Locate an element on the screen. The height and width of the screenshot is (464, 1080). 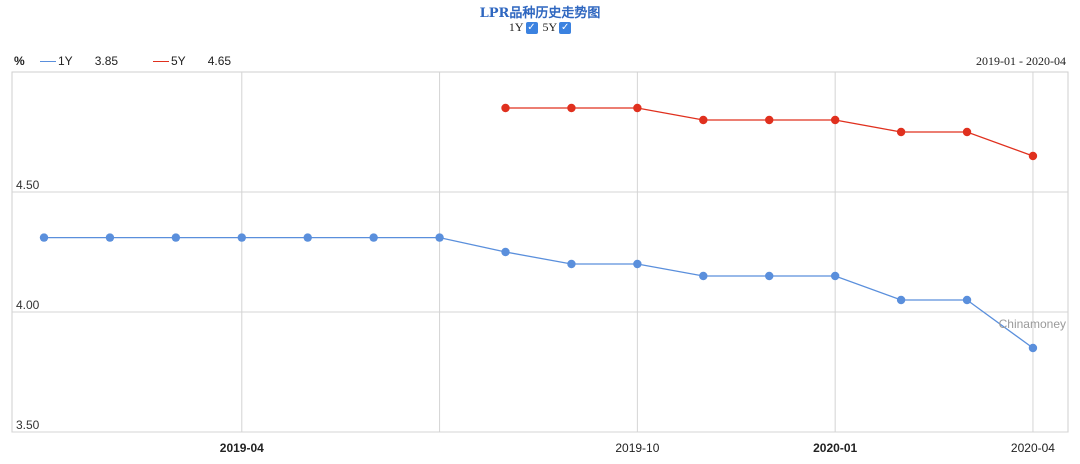
legend-item-1y: 1Y 3.85 is located at coordinates (79, 61).